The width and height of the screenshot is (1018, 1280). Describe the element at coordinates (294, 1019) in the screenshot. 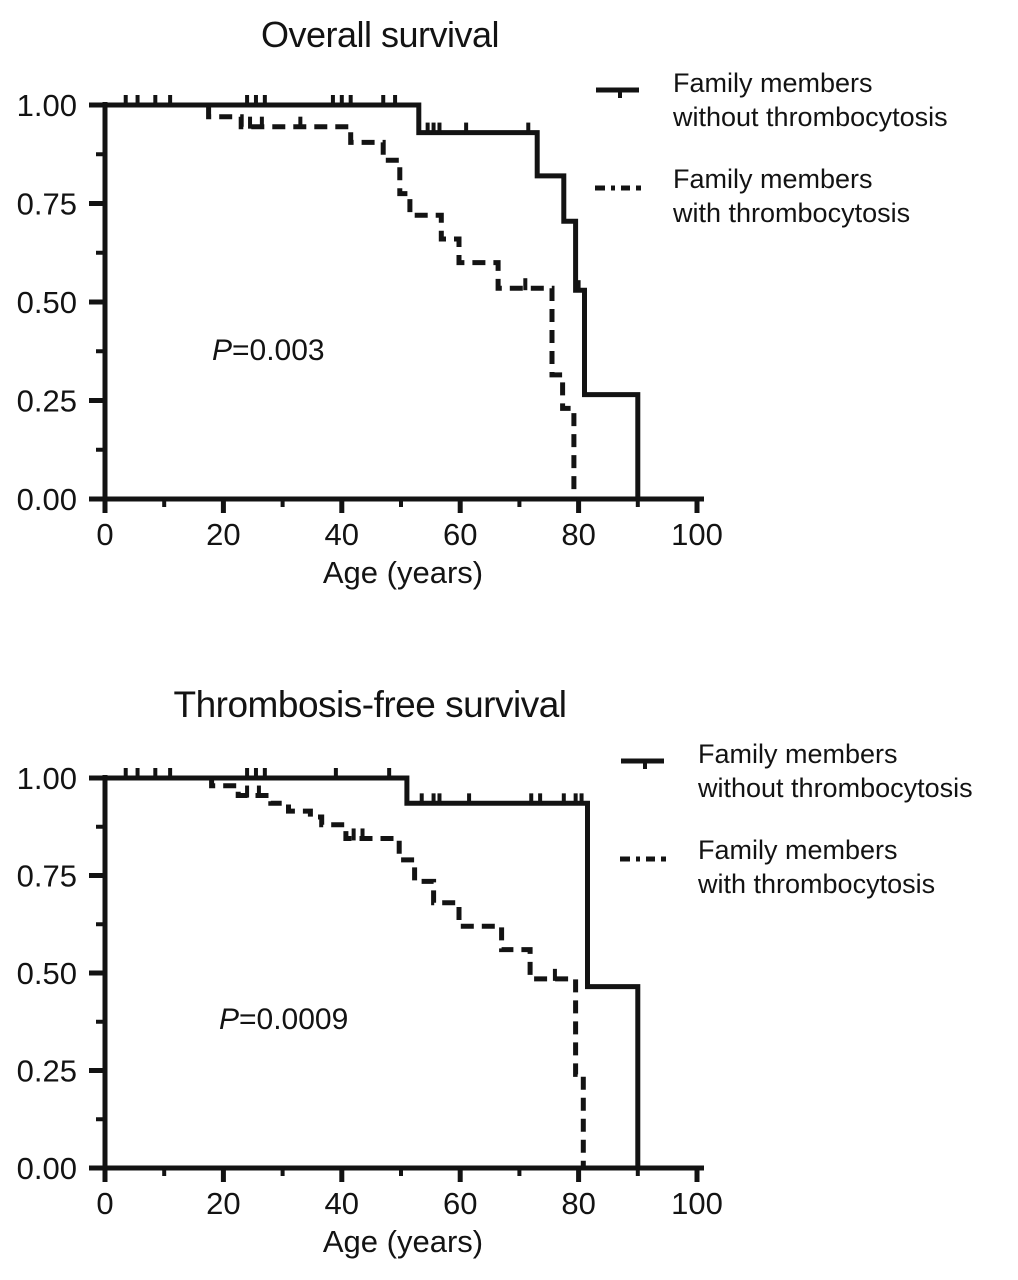

I see `p-value-text: =0.0009` at that location.